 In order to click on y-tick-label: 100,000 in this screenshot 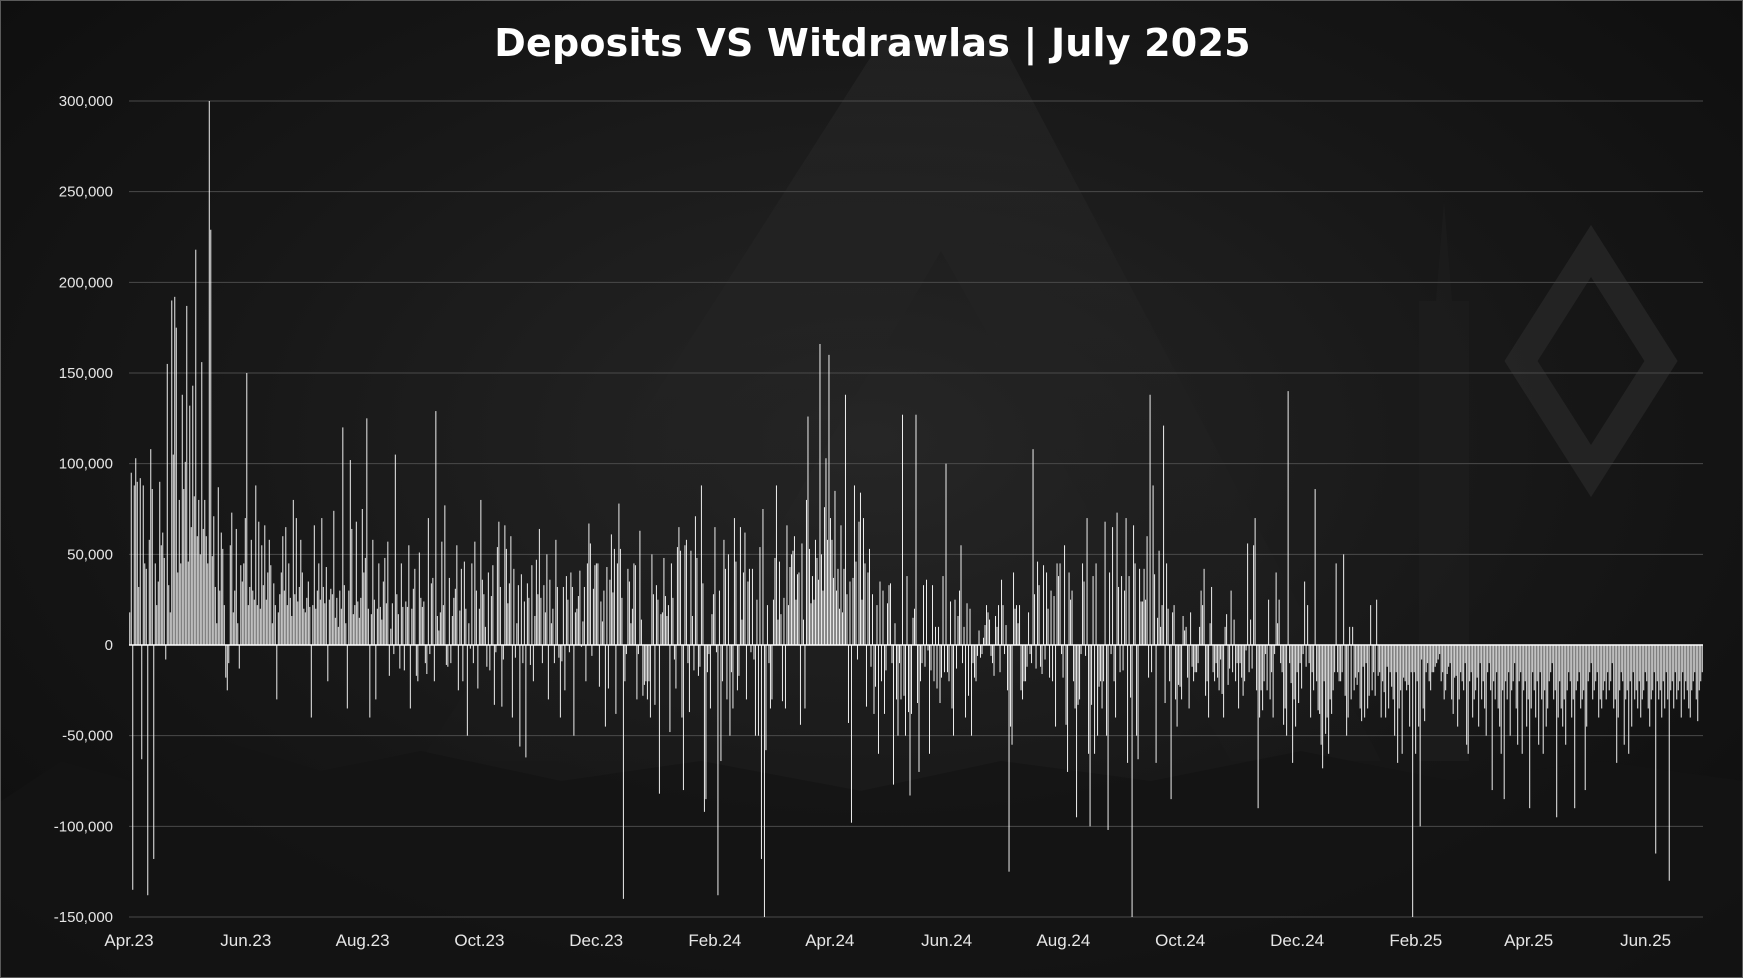, I will do `click(86, 464)`.